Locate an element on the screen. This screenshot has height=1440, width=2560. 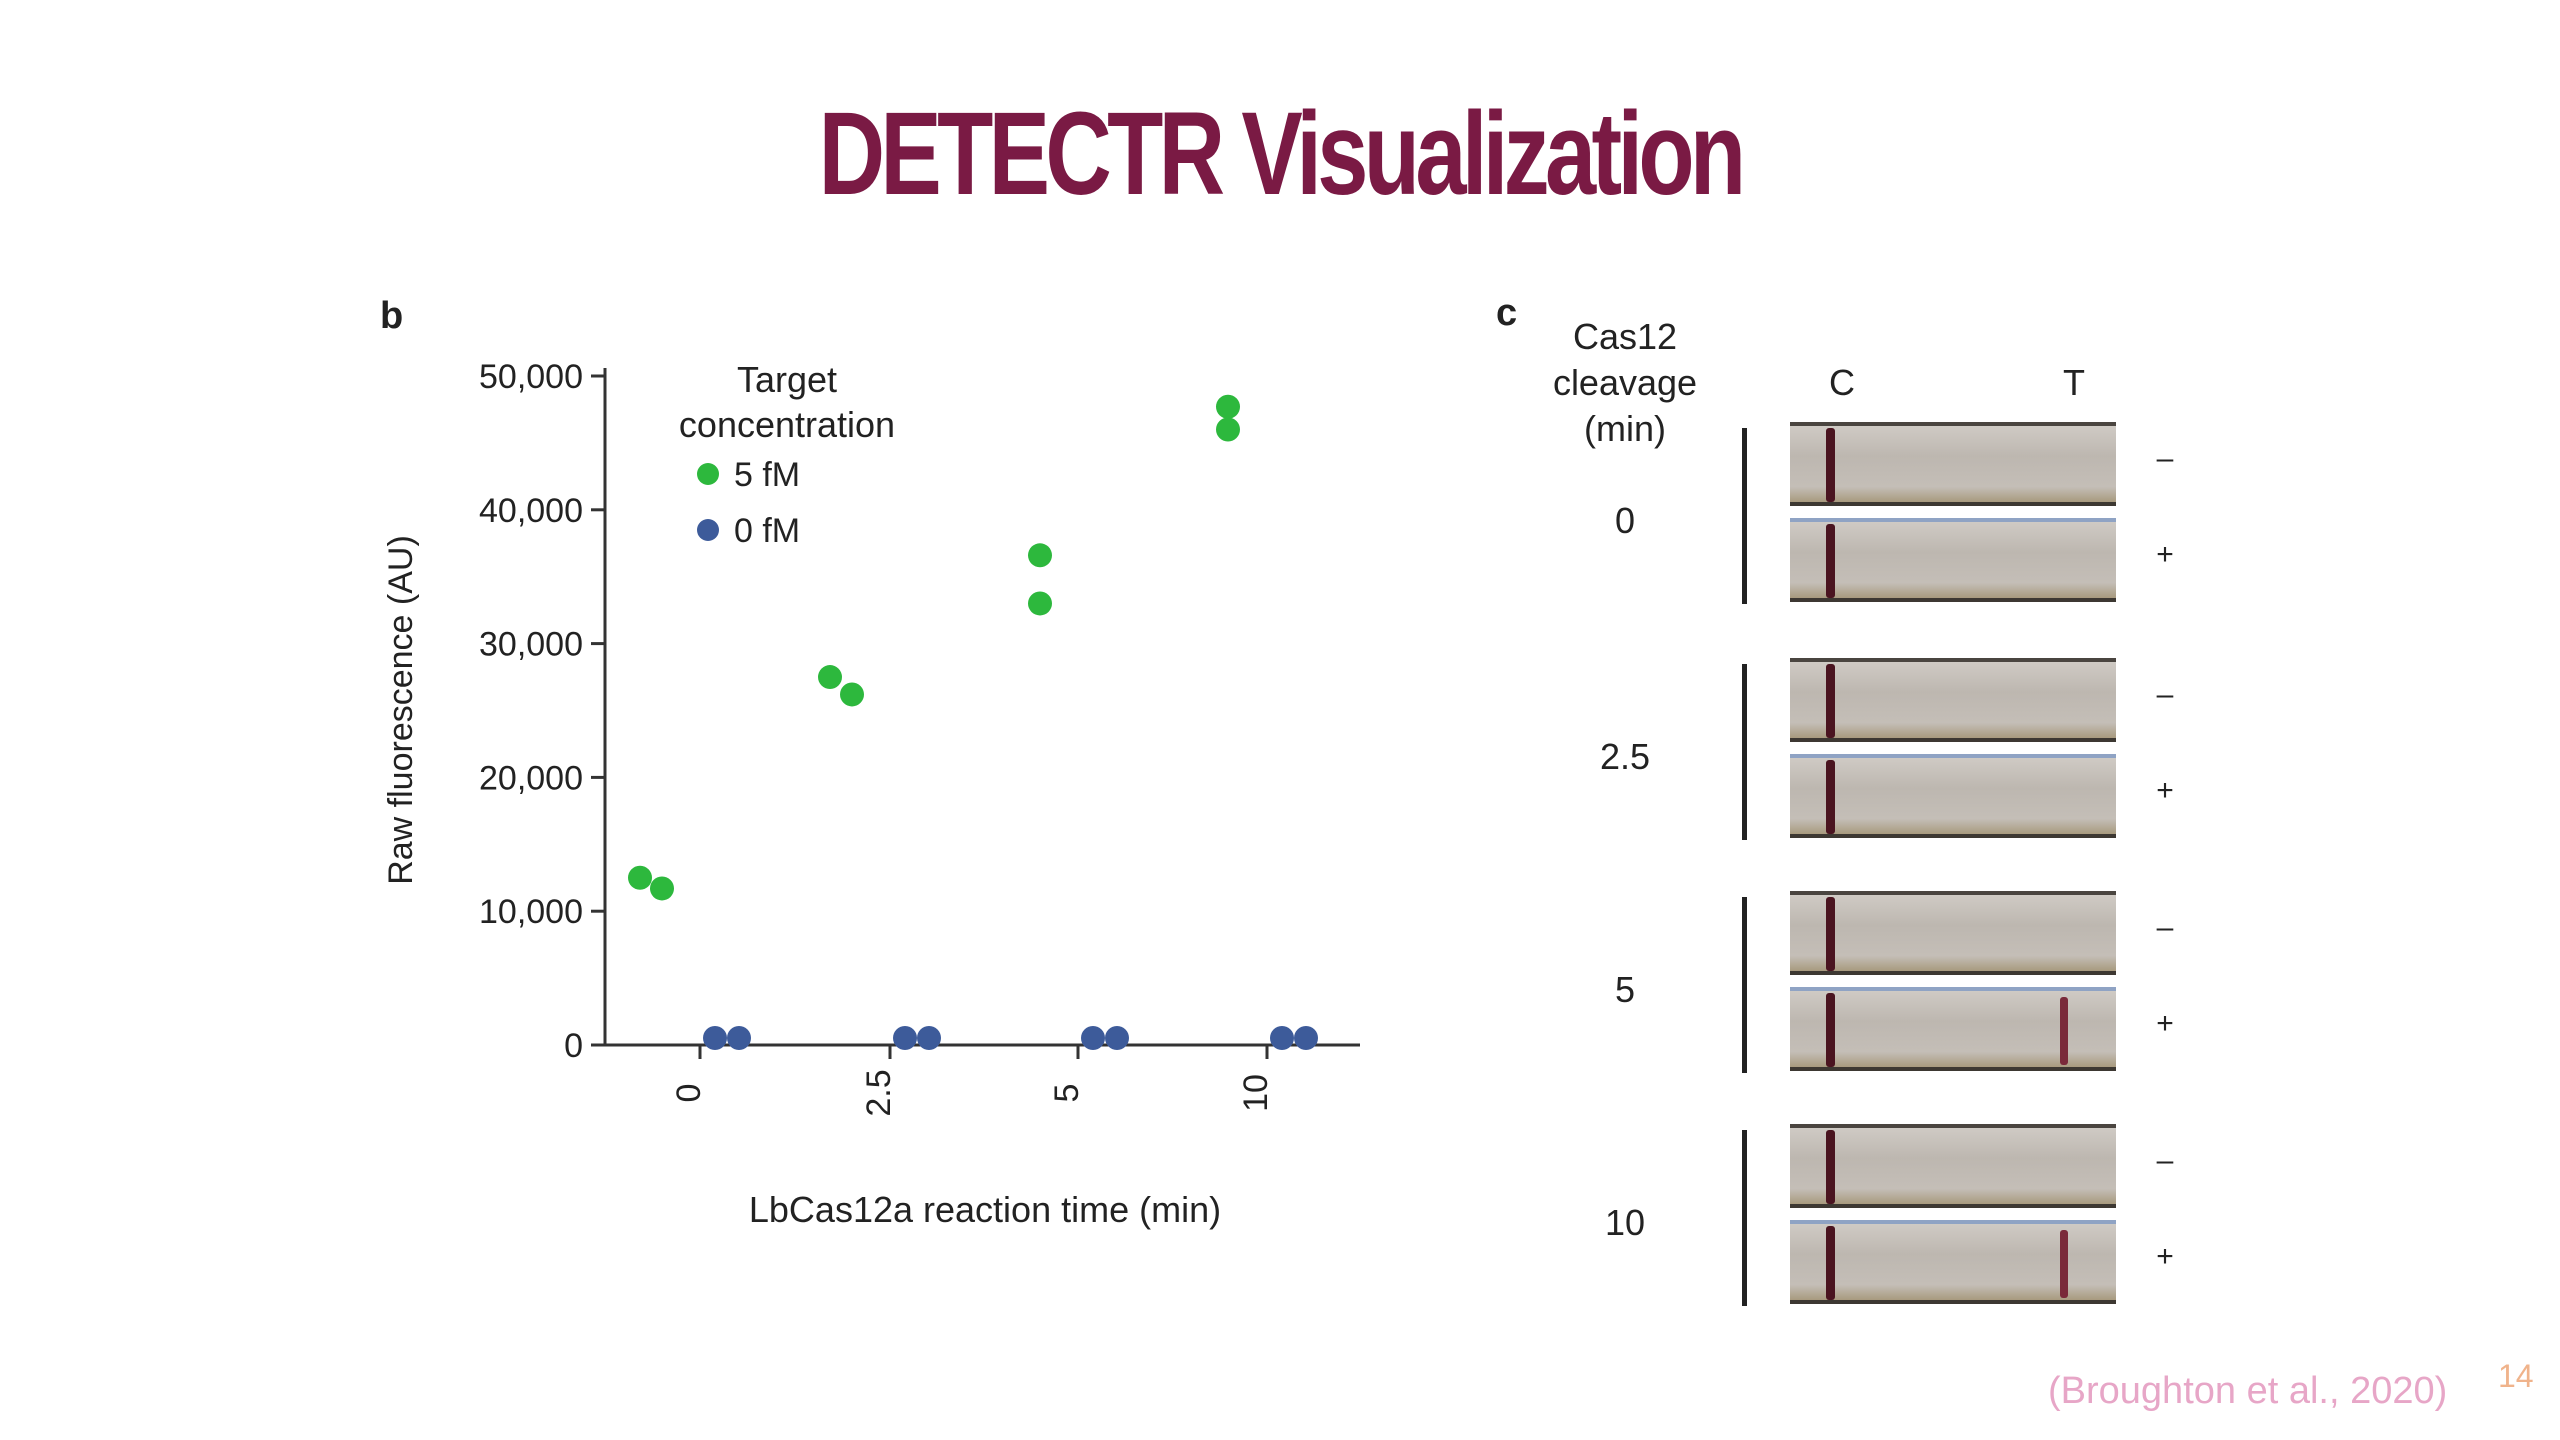
slide-title: DETECTR Visualization is located at coordinates (1282, 154).